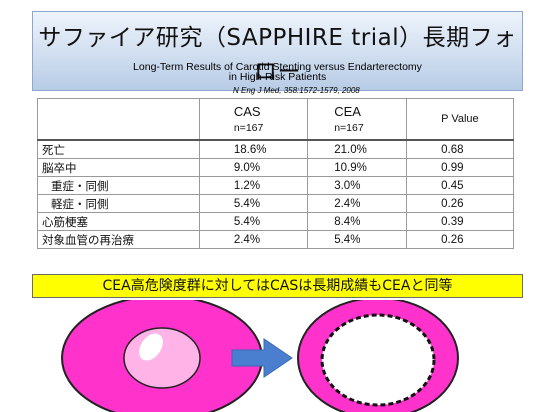 The height and width of the screenshot is (412, 550). Describe the element at coordinates (253, 119) in the screenshot. I see `header-cas: CAS n=167` at that location.